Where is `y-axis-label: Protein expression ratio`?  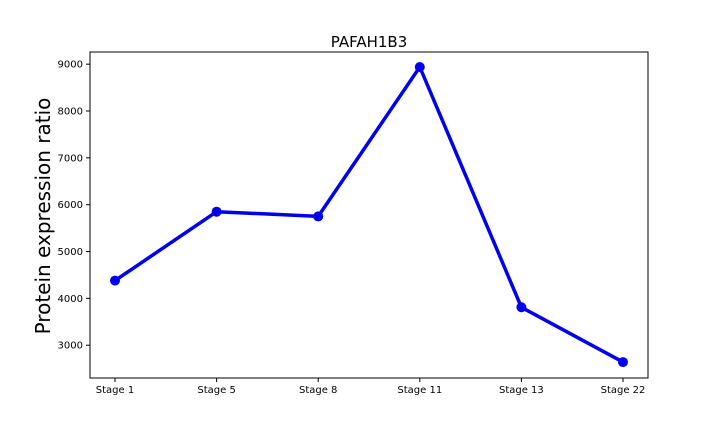
y-axis-label: Protein expression ratio is located at coordinates (43, 216).